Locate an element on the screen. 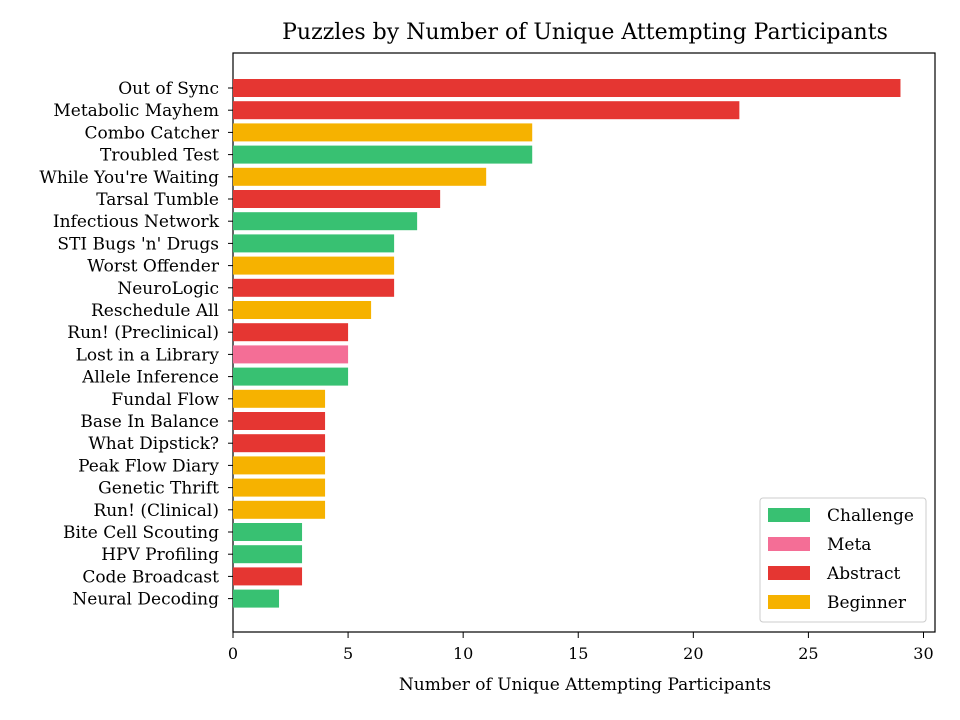 This screenshot has width=960, height=720. x-tick-label: 5 is located at coordinates (348, 653).